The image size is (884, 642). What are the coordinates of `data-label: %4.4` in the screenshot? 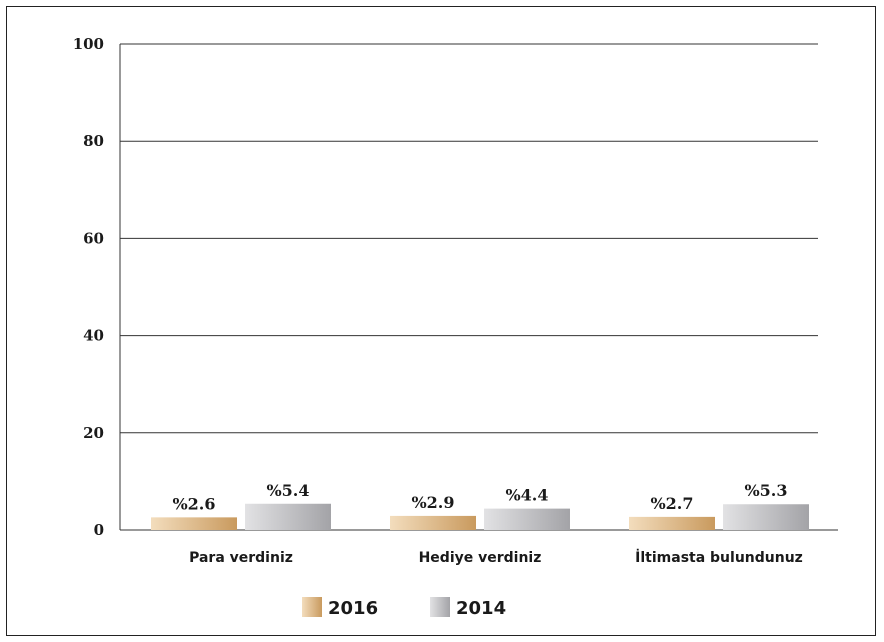 It's located at (526, 495).